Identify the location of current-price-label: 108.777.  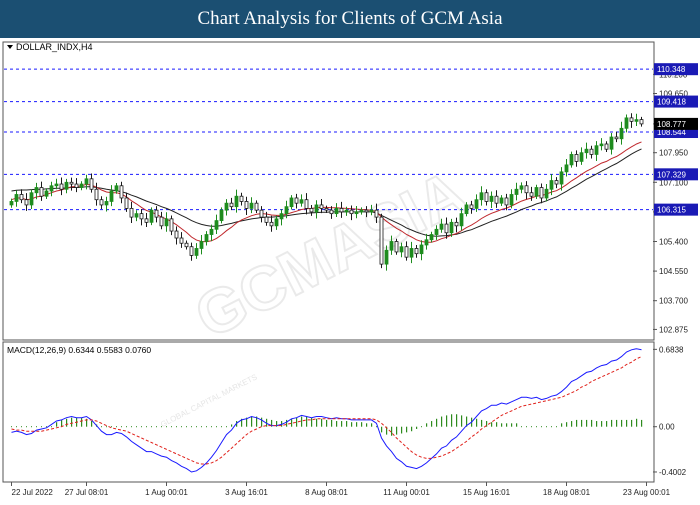
(671, 124).